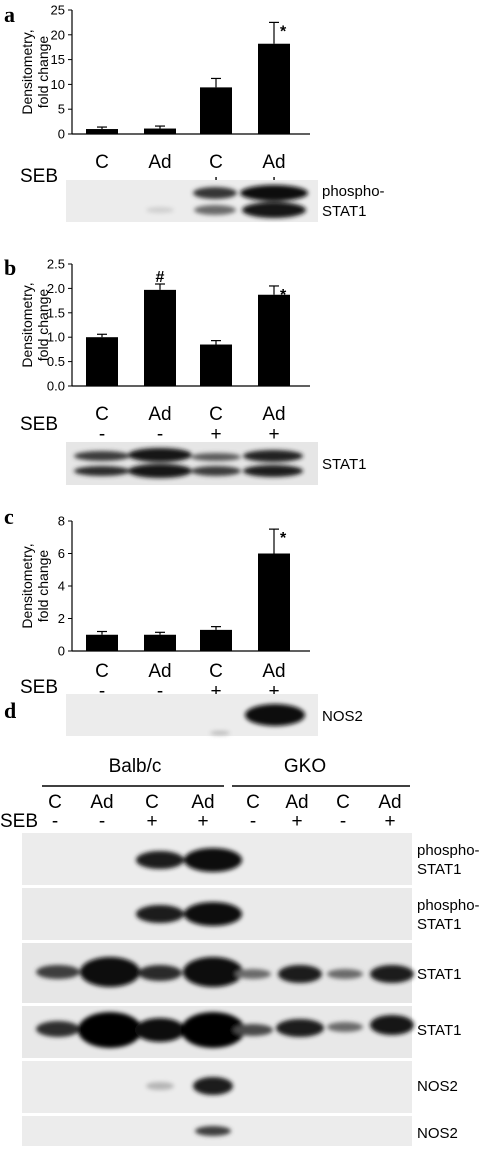 This screenshot has width=484, height=1149. Describe the element at coordinates (39, 687) in the screenshot. I see `seb-label-c: SEB` at that location.